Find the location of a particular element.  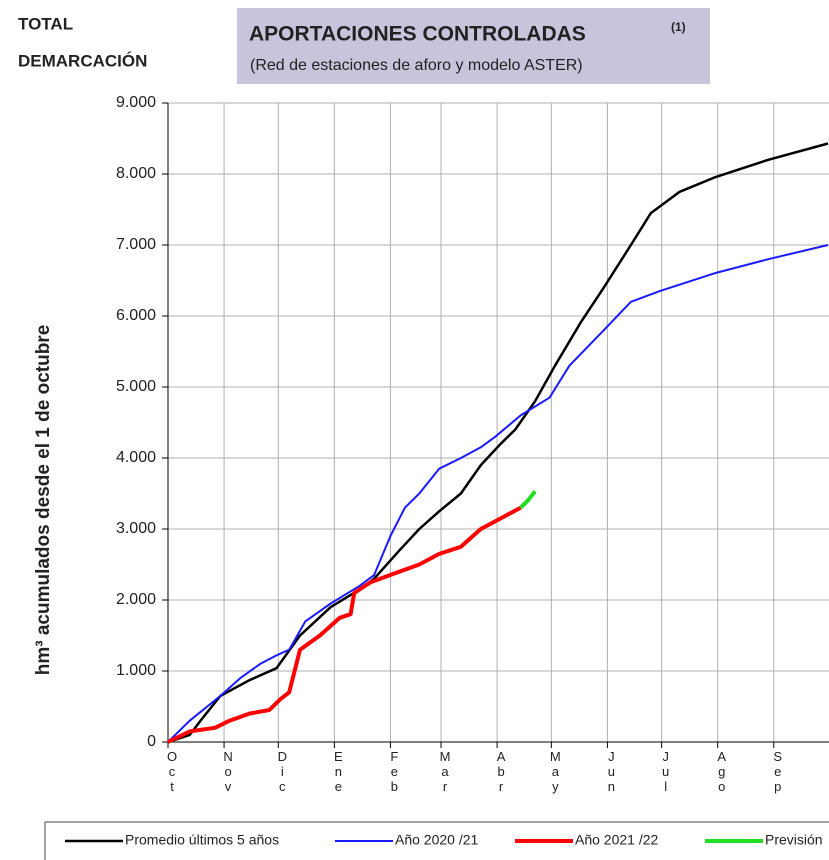

y-tick-label: 1.000 is located at coordinates (136, 670).